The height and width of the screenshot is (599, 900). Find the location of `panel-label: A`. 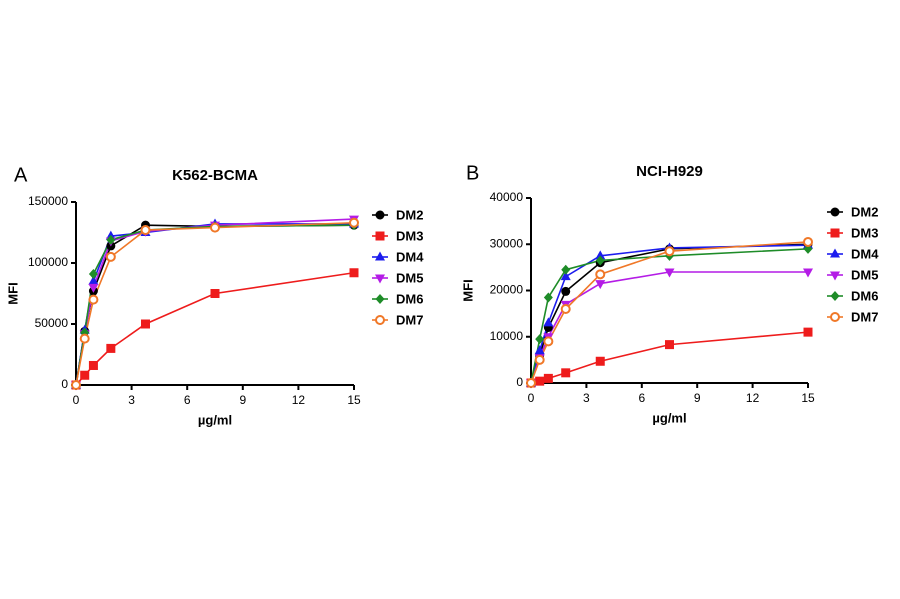

panel-label: A is located at coordinates (21, 175).